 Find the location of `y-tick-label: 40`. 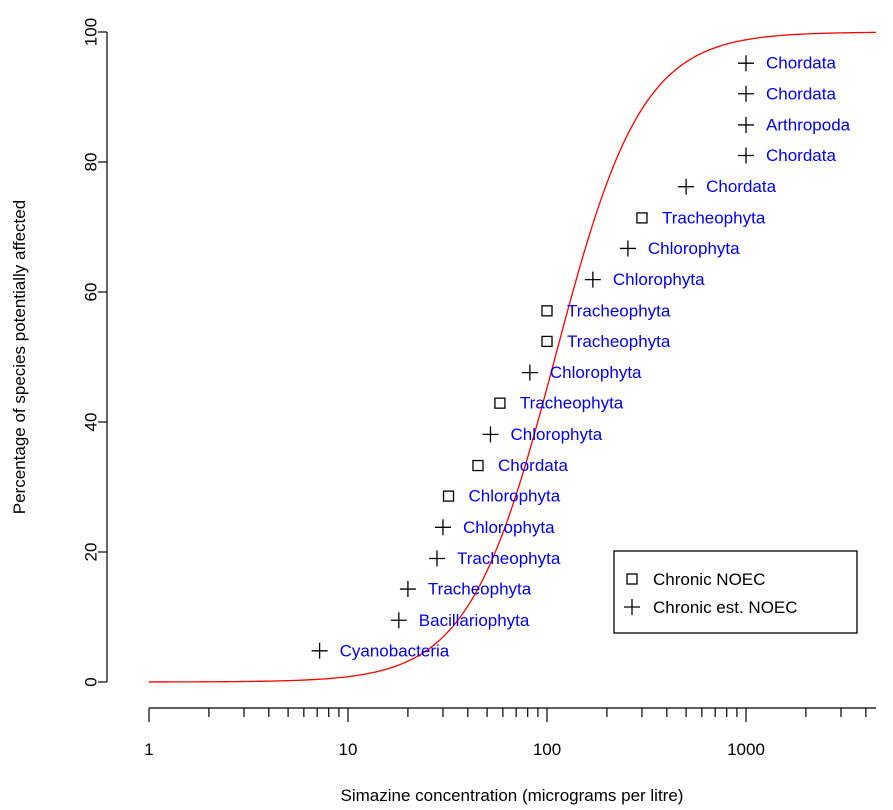

y-tick-label: 40 is located at coordinates (91, 422).